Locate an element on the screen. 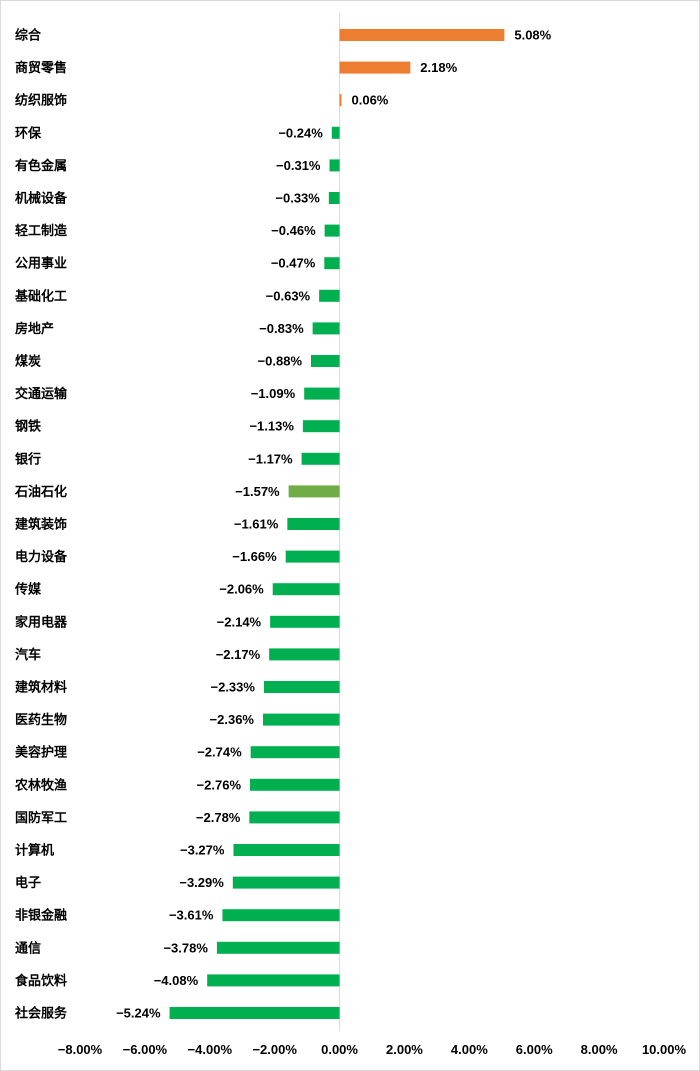 This screenshot has height=1071, width=700. data-label: −2.14% is located at coordinates (239, 621).